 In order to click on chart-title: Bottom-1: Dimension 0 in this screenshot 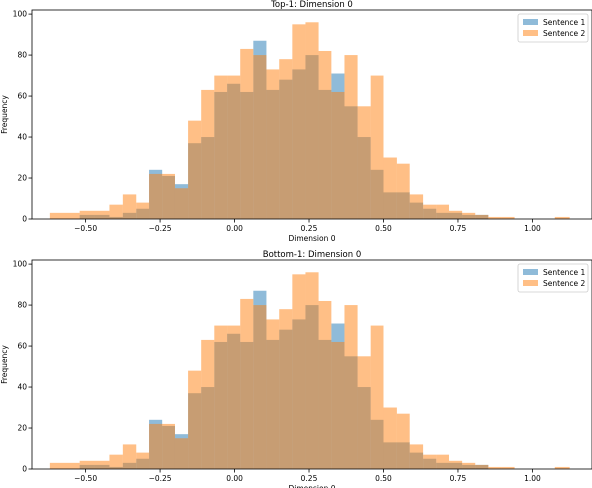, I will do `click(312, 255)`.